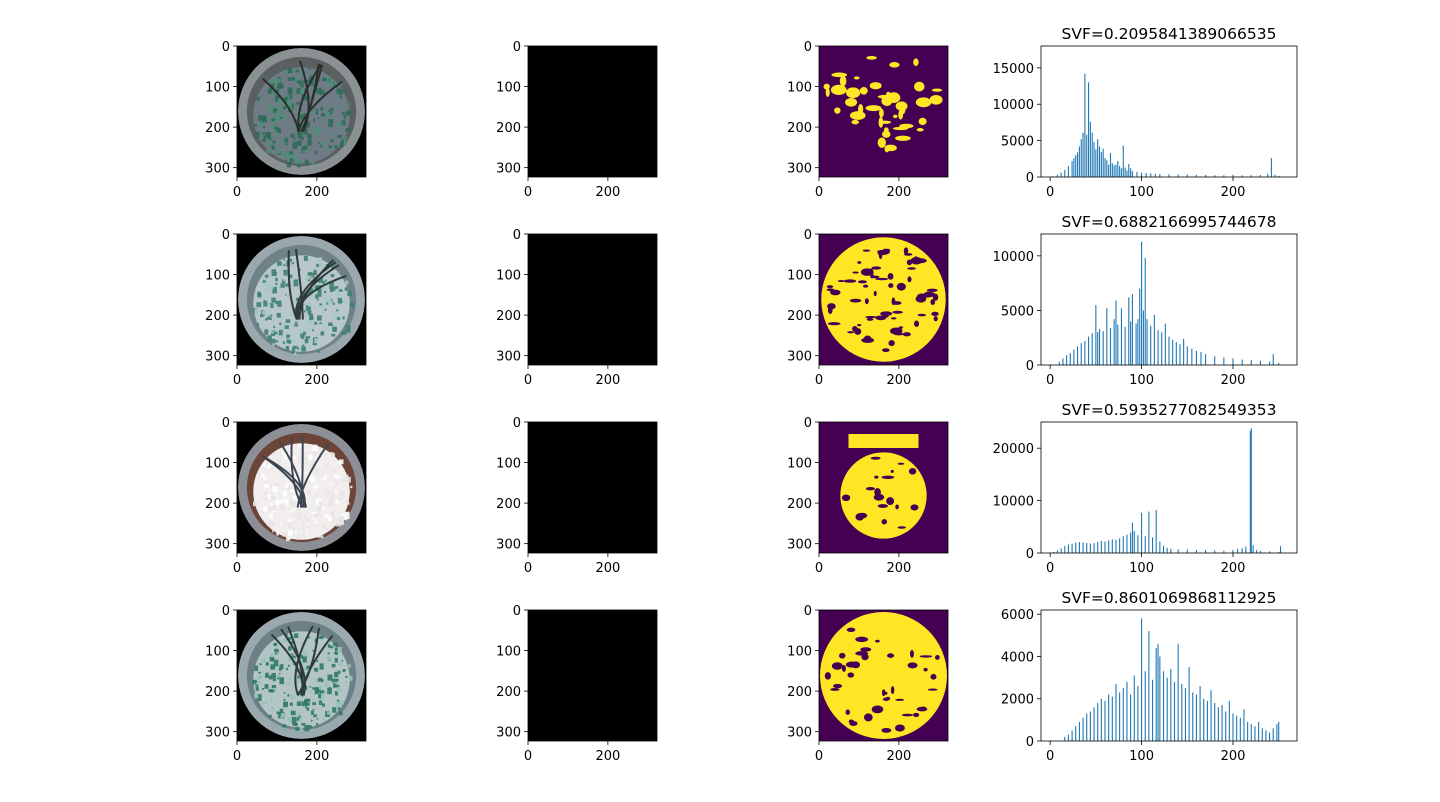 The width and height of the screenshot is (1440, 802). What do you see at coordinates (237, 756) in the screenshot?
I see `x-tick-label: 0` at bounding box center [237, 756].